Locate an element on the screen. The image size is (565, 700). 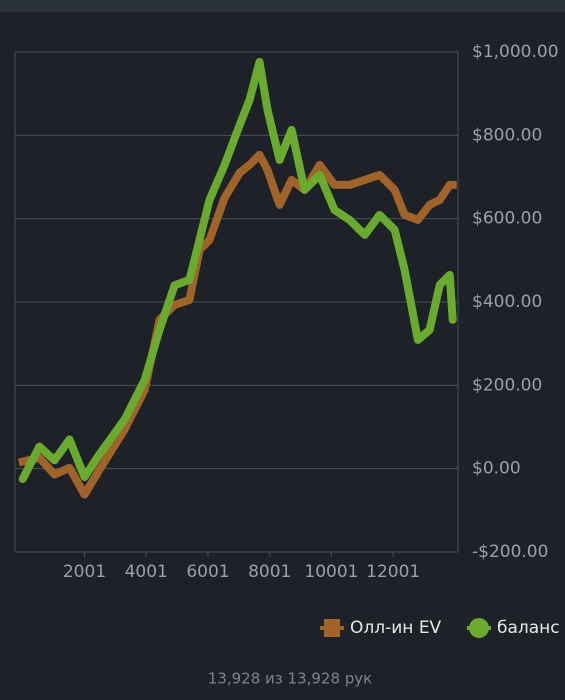
x-tick-label: 12001 is located at coordinates (393, 572).